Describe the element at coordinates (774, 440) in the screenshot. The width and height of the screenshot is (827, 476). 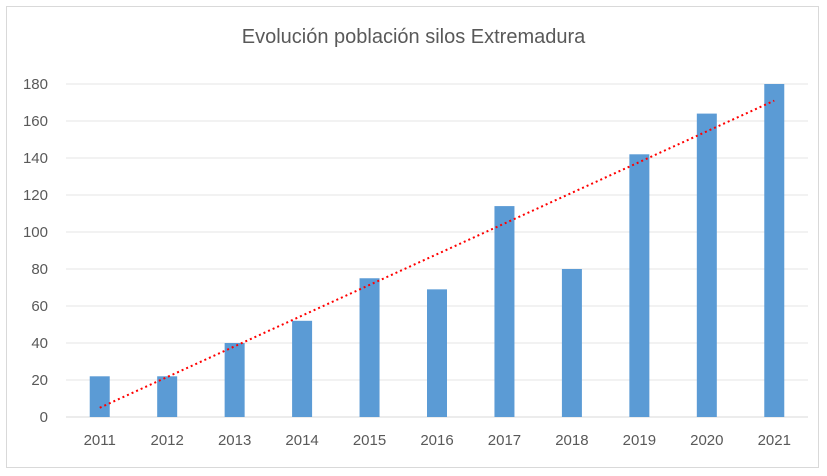
I see `x-tick-label: 2021` at that location.